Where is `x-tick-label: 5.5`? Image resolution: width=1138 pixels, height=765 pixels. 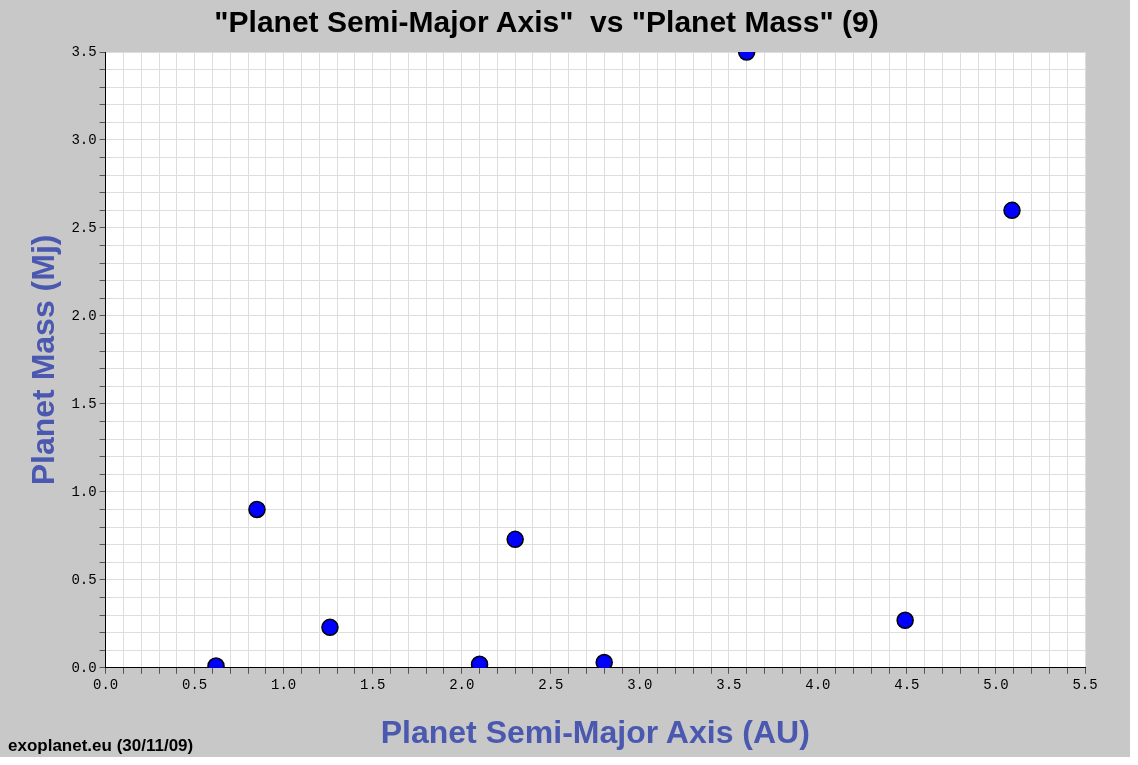 x-tick-label: 5.5 is located at coordinates (1085, 684).